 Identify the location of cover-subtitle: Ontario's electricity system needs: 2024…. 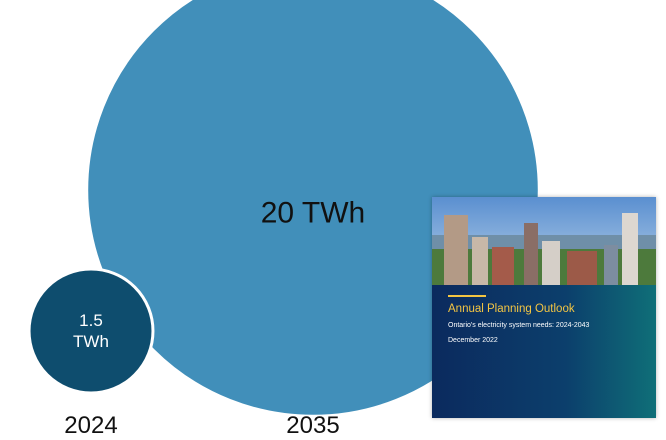
(519, 325).